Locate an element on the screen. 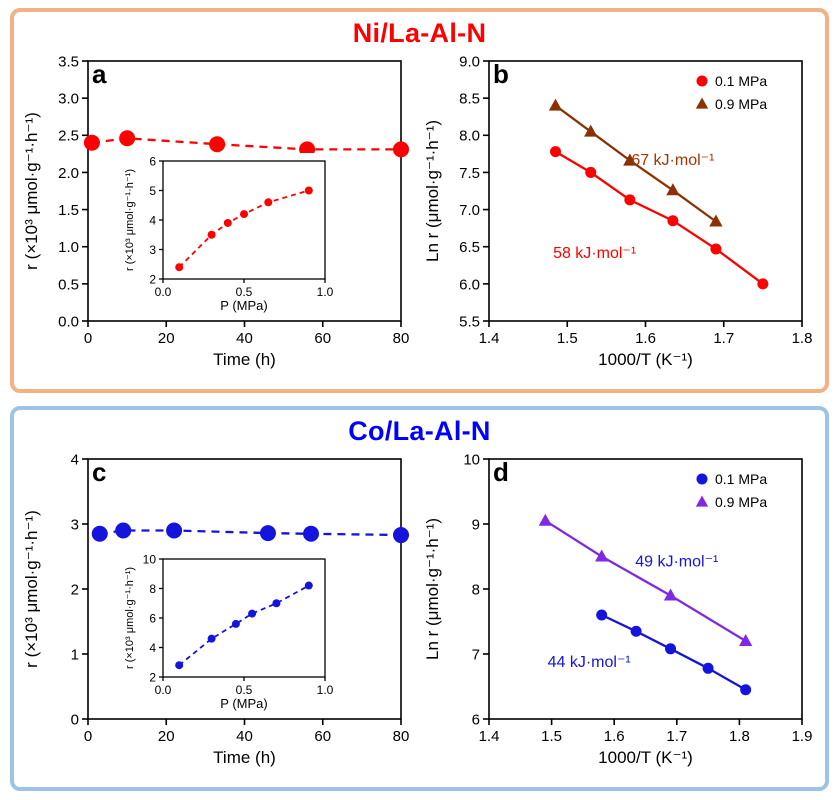  panel-d-label: d is located at coordinates (501, 472).